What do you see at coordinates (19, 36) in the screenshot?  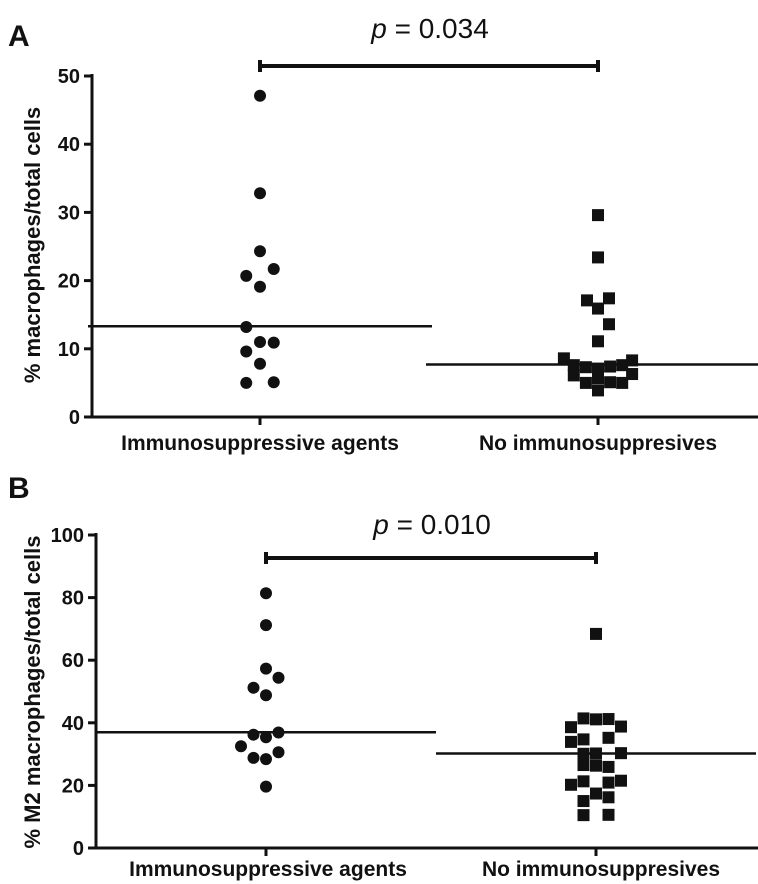 I see `panel-letter-a: A` at bounding box center [19, 36].